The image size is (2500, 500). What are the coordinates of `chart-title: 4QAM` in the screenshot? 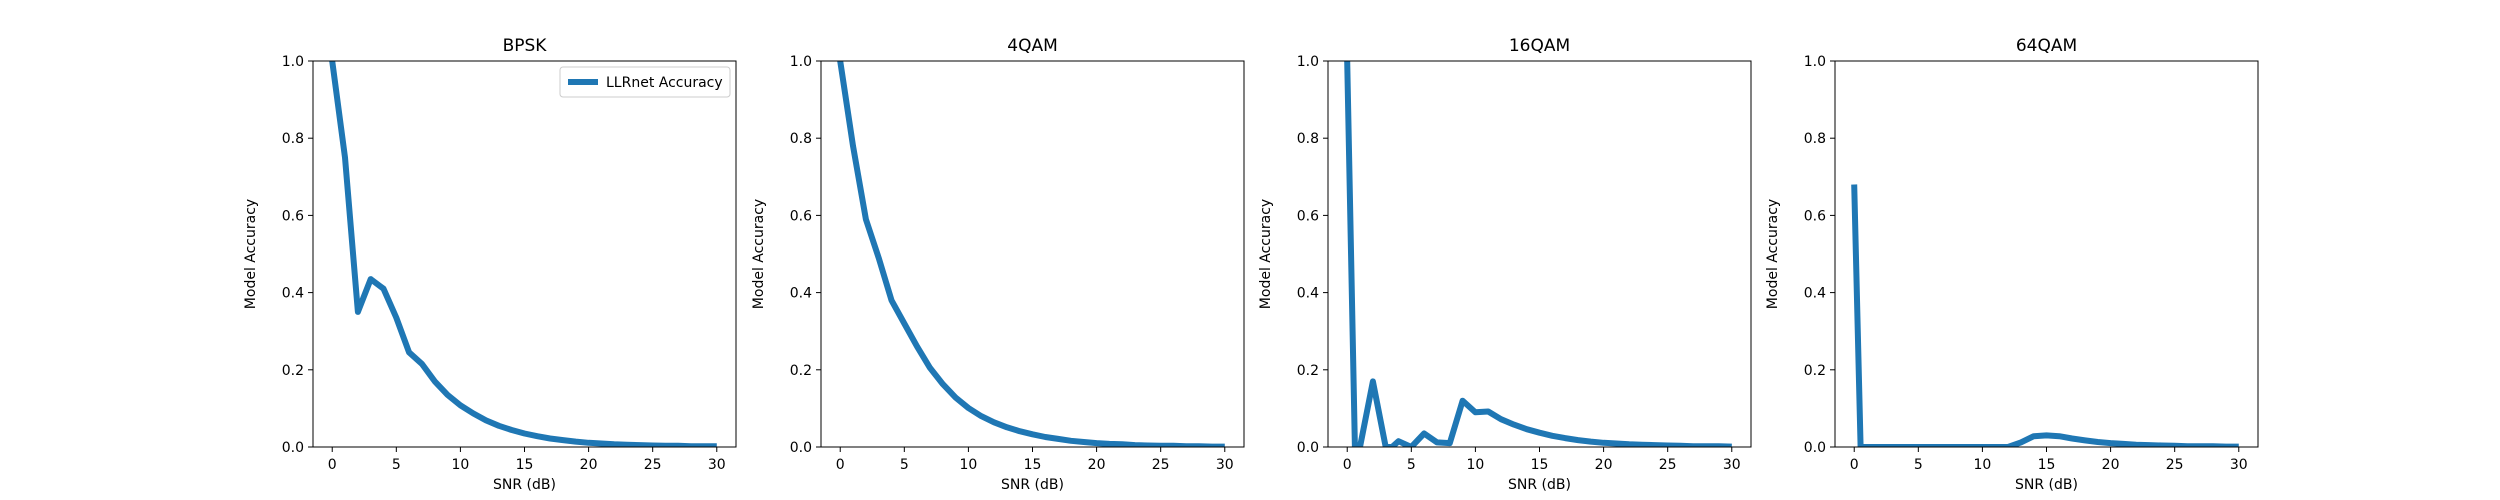 It's located at (1032, 46).